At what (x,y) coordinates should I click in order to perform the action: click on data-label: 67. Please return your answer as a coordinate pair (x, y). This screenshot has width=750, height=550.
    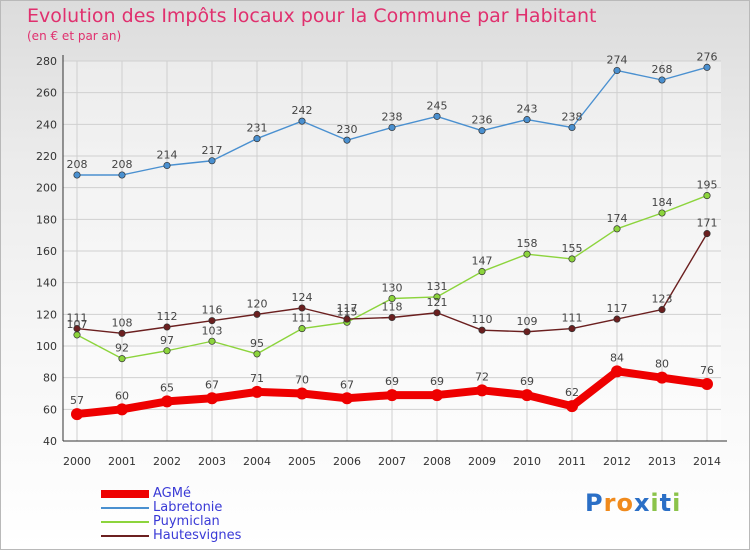
    Looking at the image, I should click on (212, 384).